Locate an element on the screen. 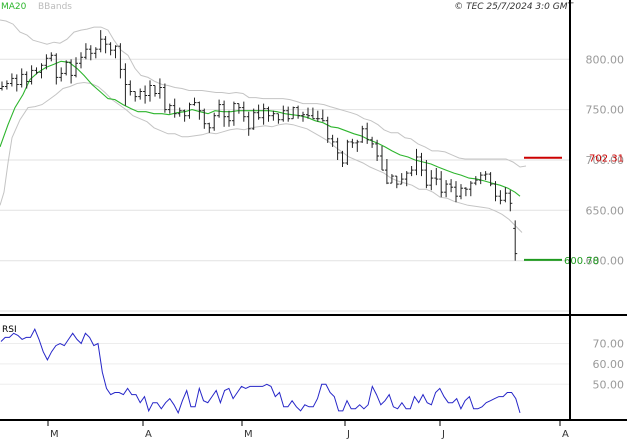 The height and width of the screenshot is (444, 627). price-tick-label: 600.00 is located at coordinates (605, 261).